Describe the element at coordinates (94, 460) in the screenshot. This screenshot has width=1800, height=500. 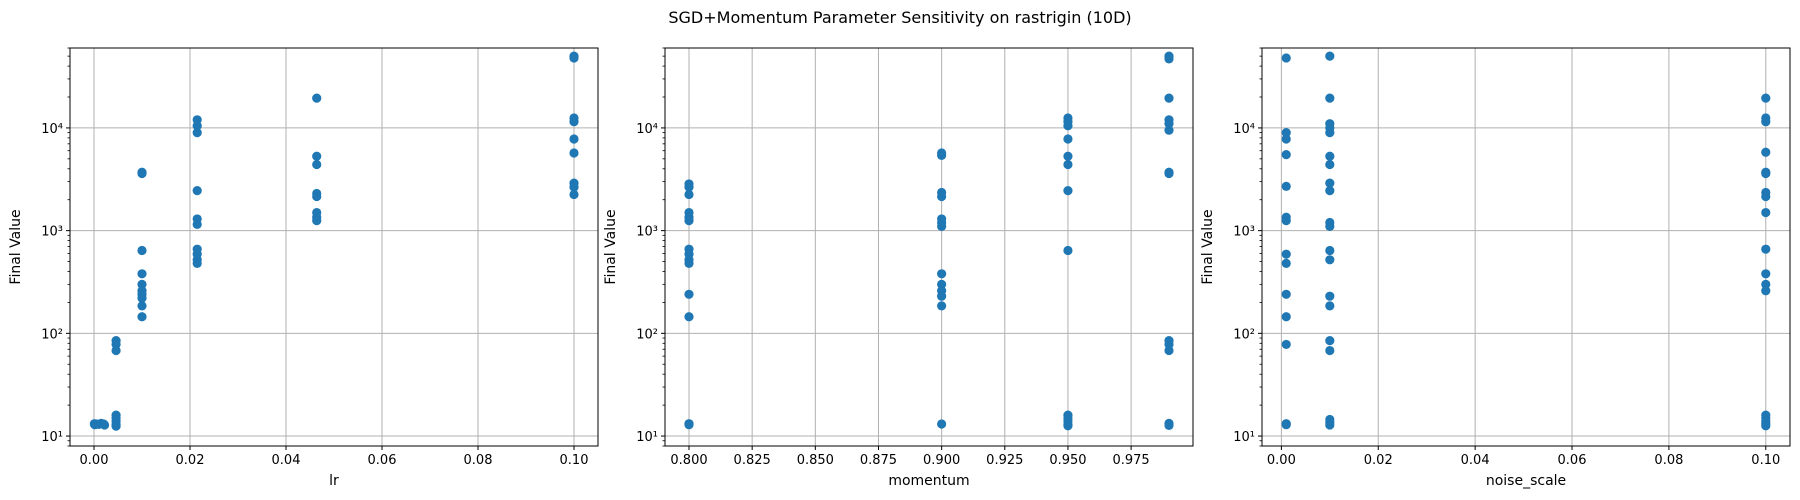
I see `x-tick-label: 0.00` at that location.